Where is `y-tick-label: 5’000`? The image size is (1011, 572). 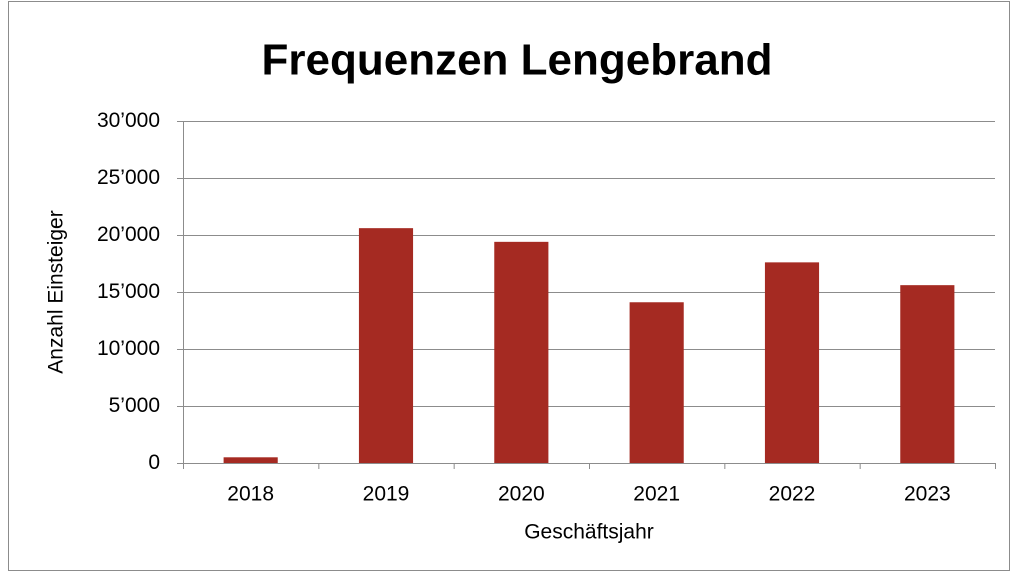 y-tick-label: 5’000 is located at coordinates (134, 405).